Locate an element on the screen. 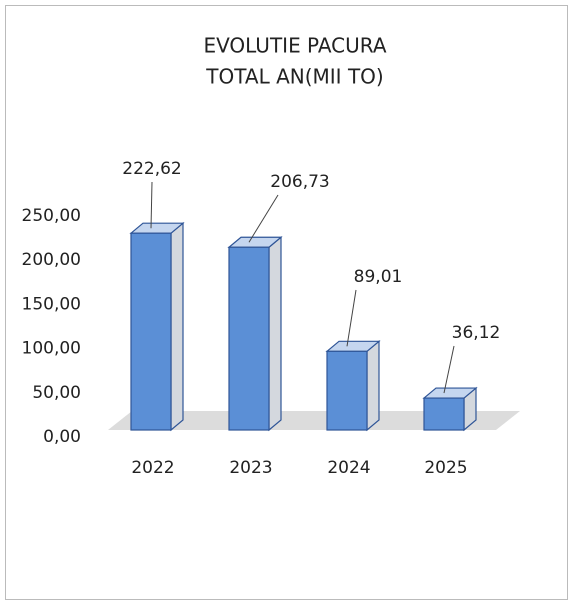 The image size is (573, 605). value-label: 206,73 is located at coordinates (299, 182).